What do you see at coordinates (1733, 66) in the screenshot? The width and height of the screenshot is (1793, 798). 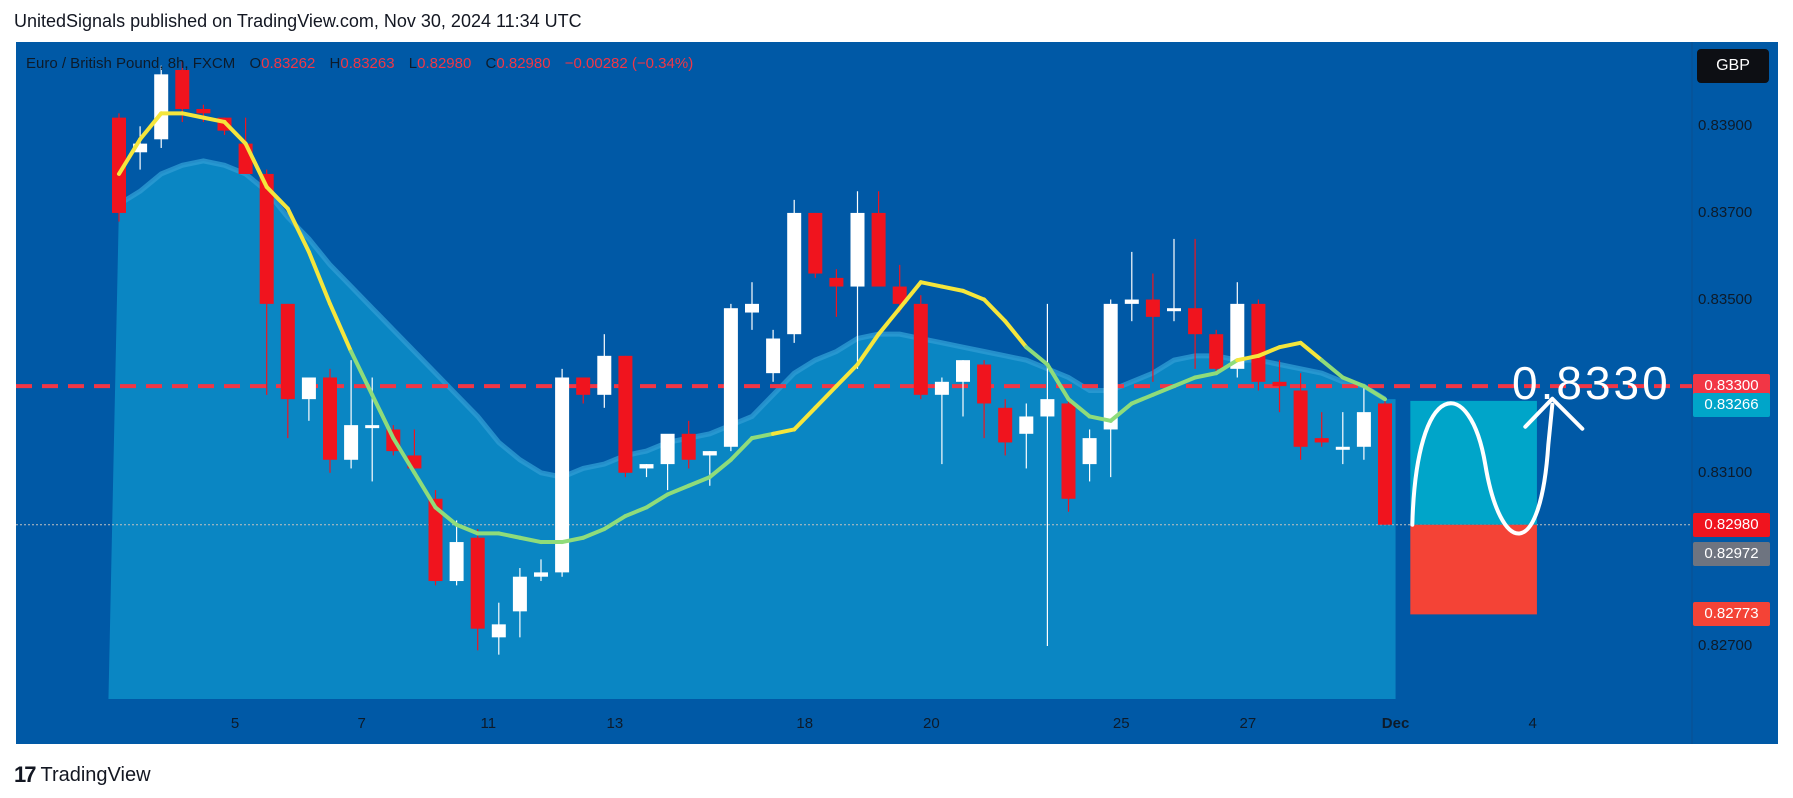 I see `currency-button: GBP` at bounding box center [1733, 66].